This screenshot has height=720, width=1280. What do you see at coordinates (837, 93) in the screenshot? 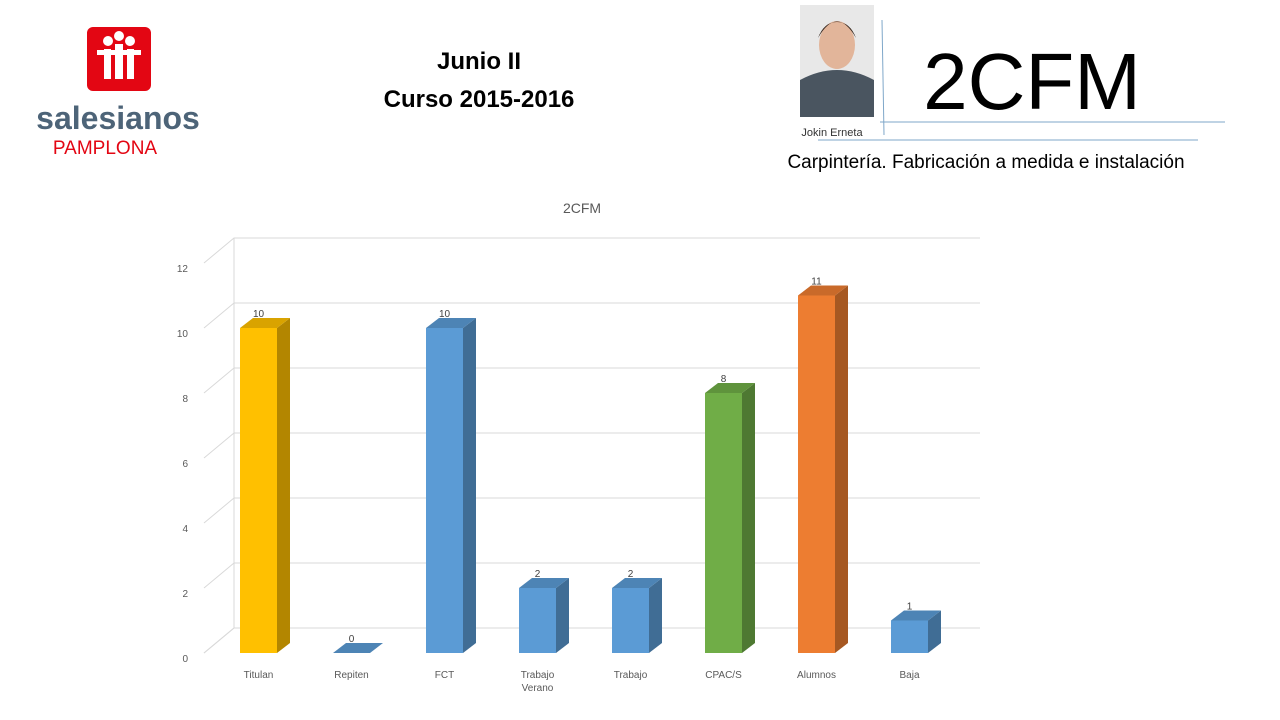
I see `photo-shirt` at bounding box center [837, 93].